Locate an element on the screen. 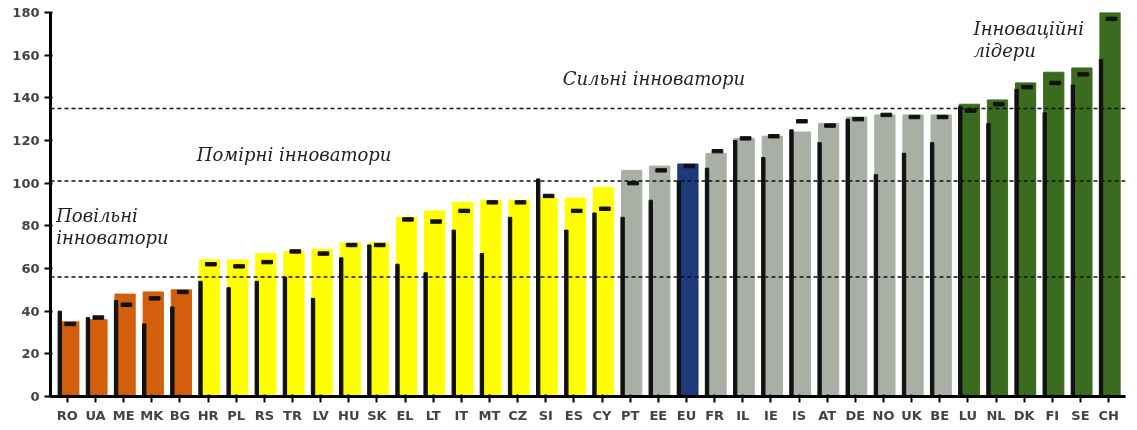 Image resolution: width=1137 pixels, height=430 pixels. x-tick-label: SI is located at coordinates (545, 415).